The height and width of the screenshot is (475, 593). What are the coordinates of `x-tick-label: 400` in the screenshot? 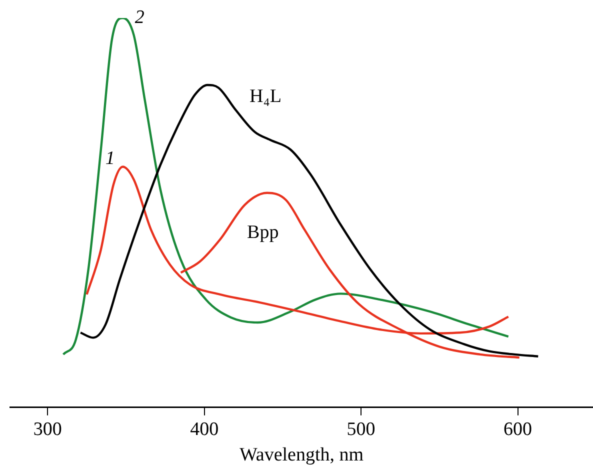 It's located at (204, 429).